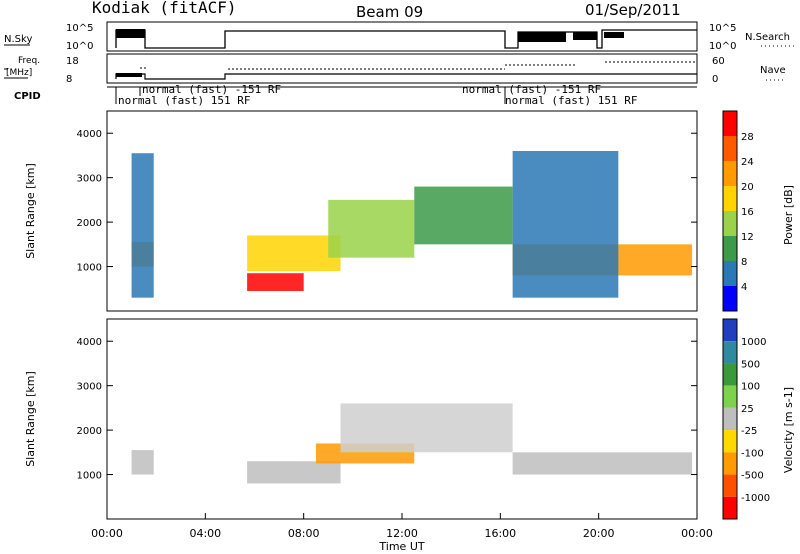 The image size is (800, 554). Describe the element at coordinates (633, 10) in the screenshot. I see `date-title: 01/Sep/2011` at that location.